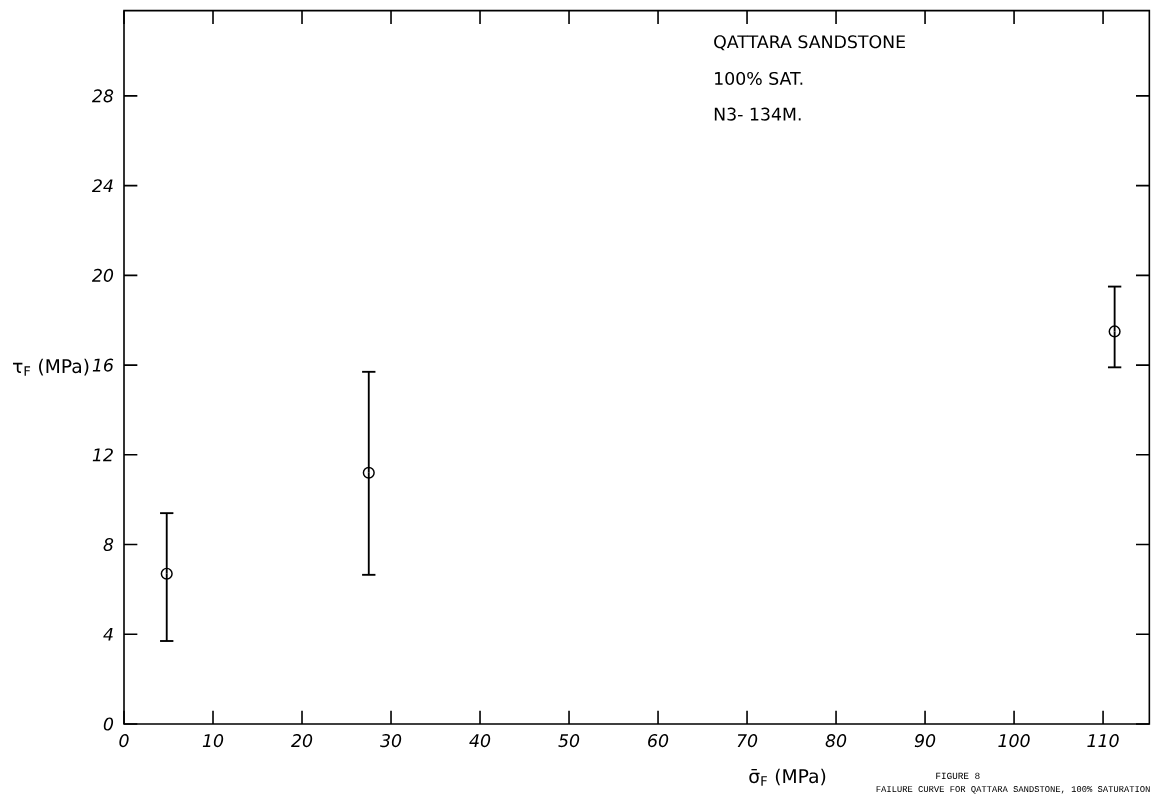 This screenshot has height=808, width=1152. What do you see at coordinates (108, 724) in the screenshot?
I see `y-tick-label: 0` at bounding box center [108, 724].